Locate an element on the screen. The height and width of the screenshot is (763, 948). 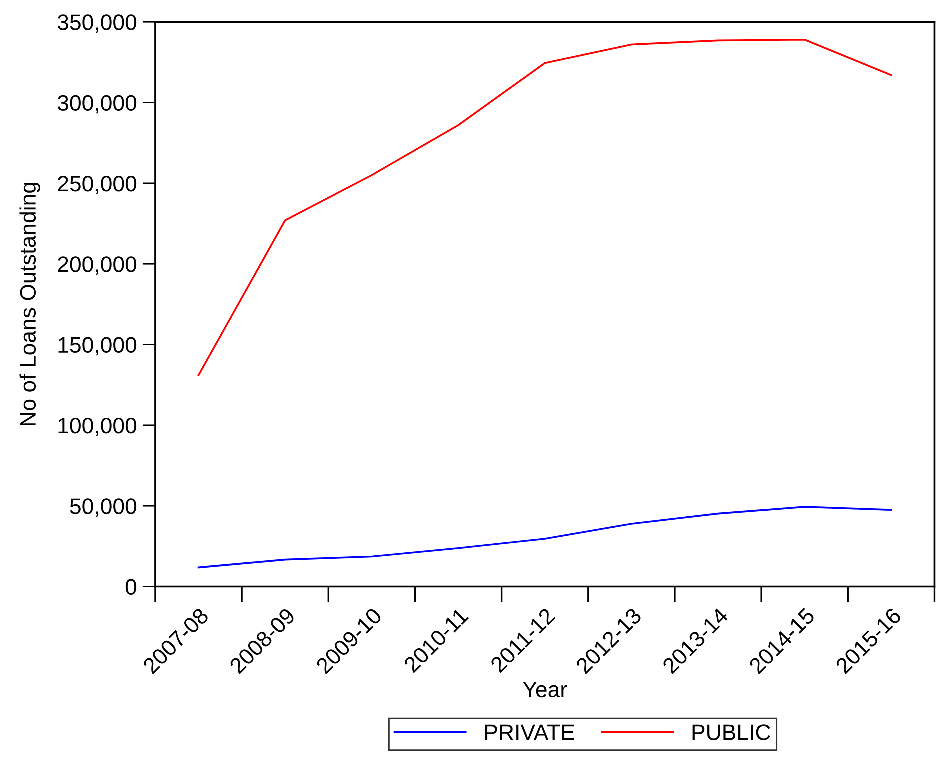
y-tick-label: 150,000 is located at coordinates (97, 346).